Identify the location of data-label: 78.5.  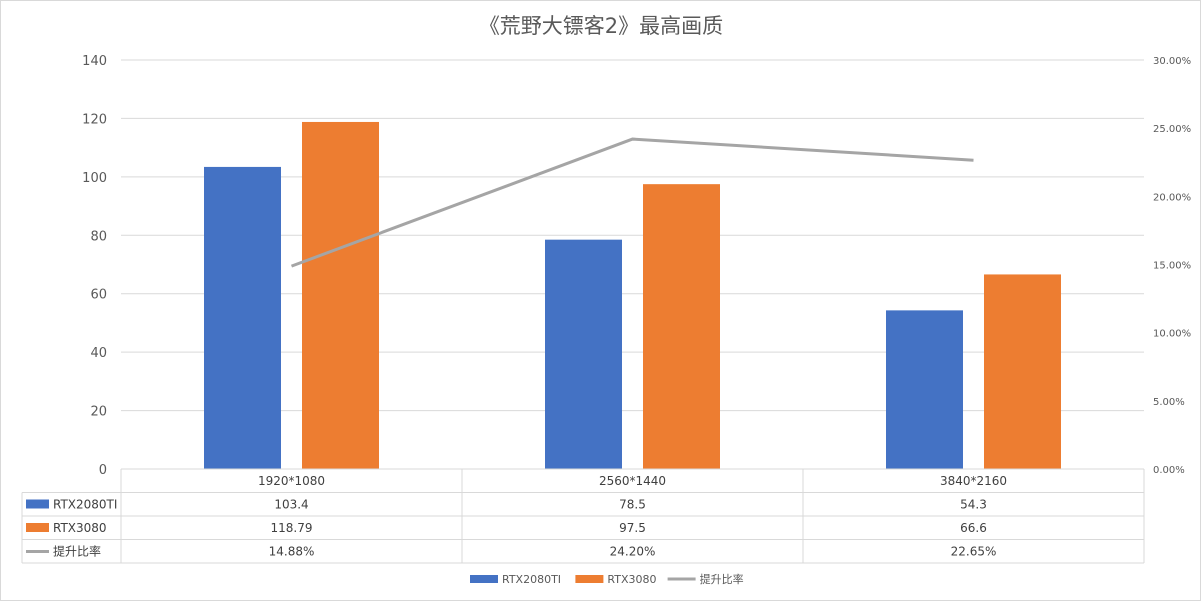
(632, 505).